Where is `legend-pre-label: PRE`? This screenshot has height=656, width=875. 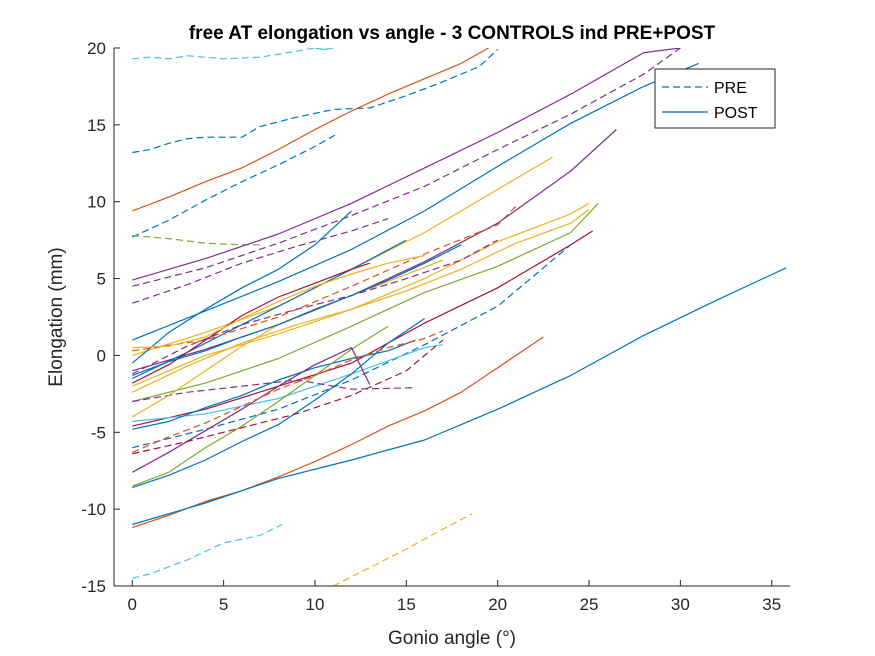 legend-pre-label: PRE is located at coordinates (730, 88).